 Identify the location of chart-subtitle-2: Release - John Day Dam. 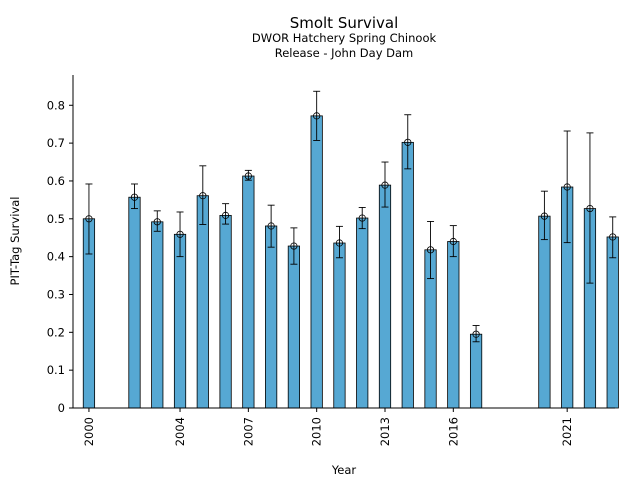
(344, 53).